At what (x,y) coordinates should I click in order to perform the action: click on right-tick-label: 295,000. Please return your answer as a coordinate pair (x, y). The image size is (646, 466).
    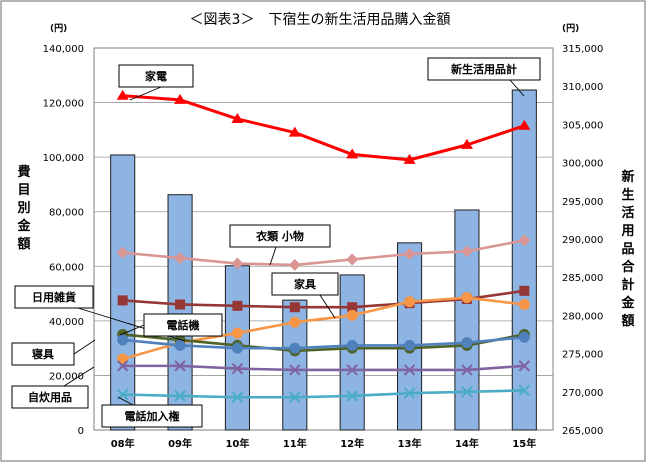
    Looking at the image, I should click on (582, 202).